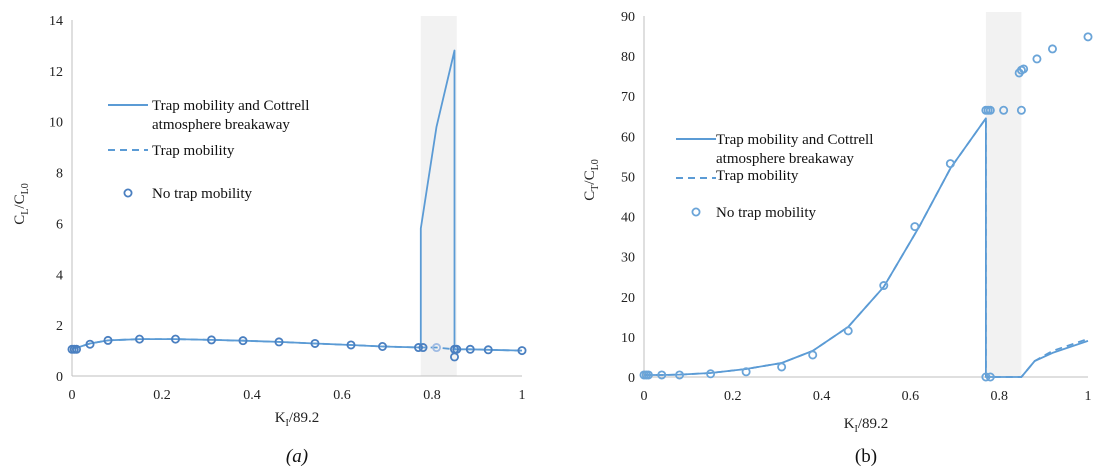  Describe the element at coordinates (757, 176) in the screenshot. I see `legend-label-b-2: Trap mobility` at that location.